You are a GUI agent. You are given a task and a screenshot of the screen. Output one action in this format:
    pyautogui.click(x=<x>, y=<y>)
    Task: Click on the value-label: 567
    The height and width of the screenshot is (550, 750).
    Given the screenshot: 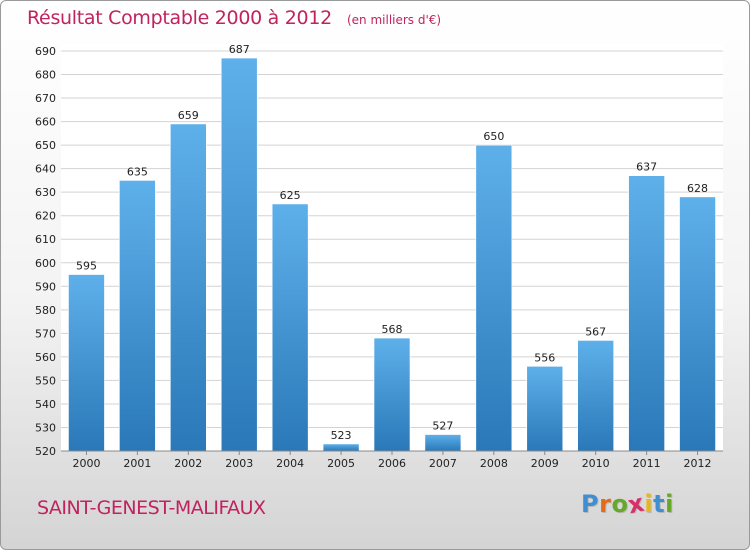 What is the action you would take?
    pyautogui.click(x=595, y=331)
    